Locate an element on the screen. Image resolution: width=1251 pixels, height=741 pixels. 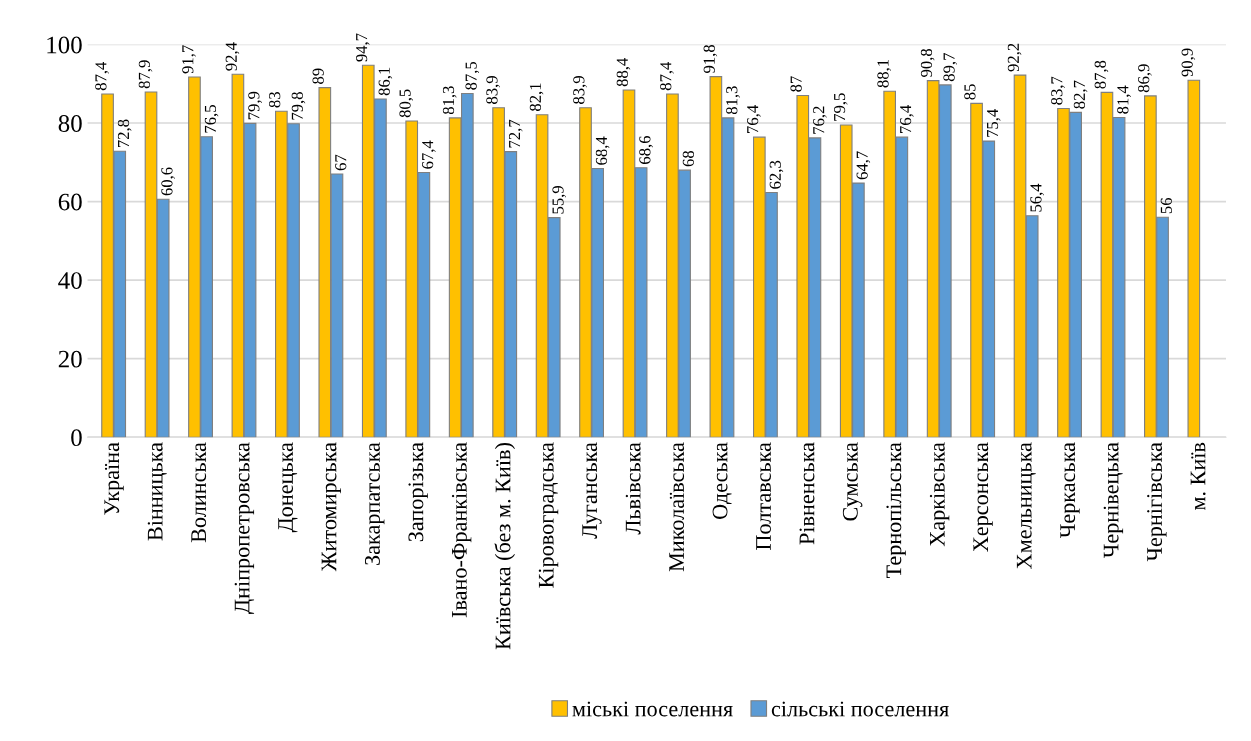
data-label: 79,5 is located at coordinates (840, 107).